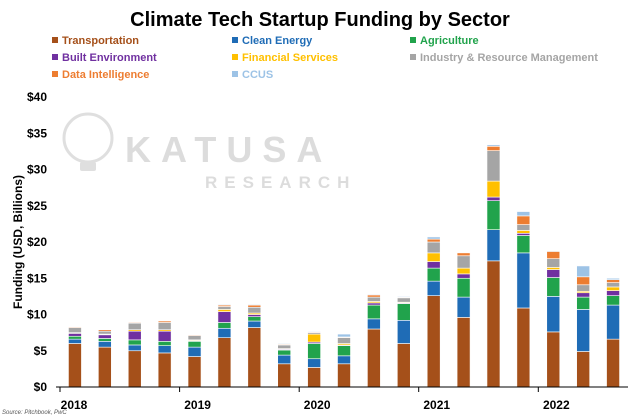 The height and width of the screenshot is (418, 640). I want to click on source-note: Source: Pitchbook, PwC, so click(34, 413).